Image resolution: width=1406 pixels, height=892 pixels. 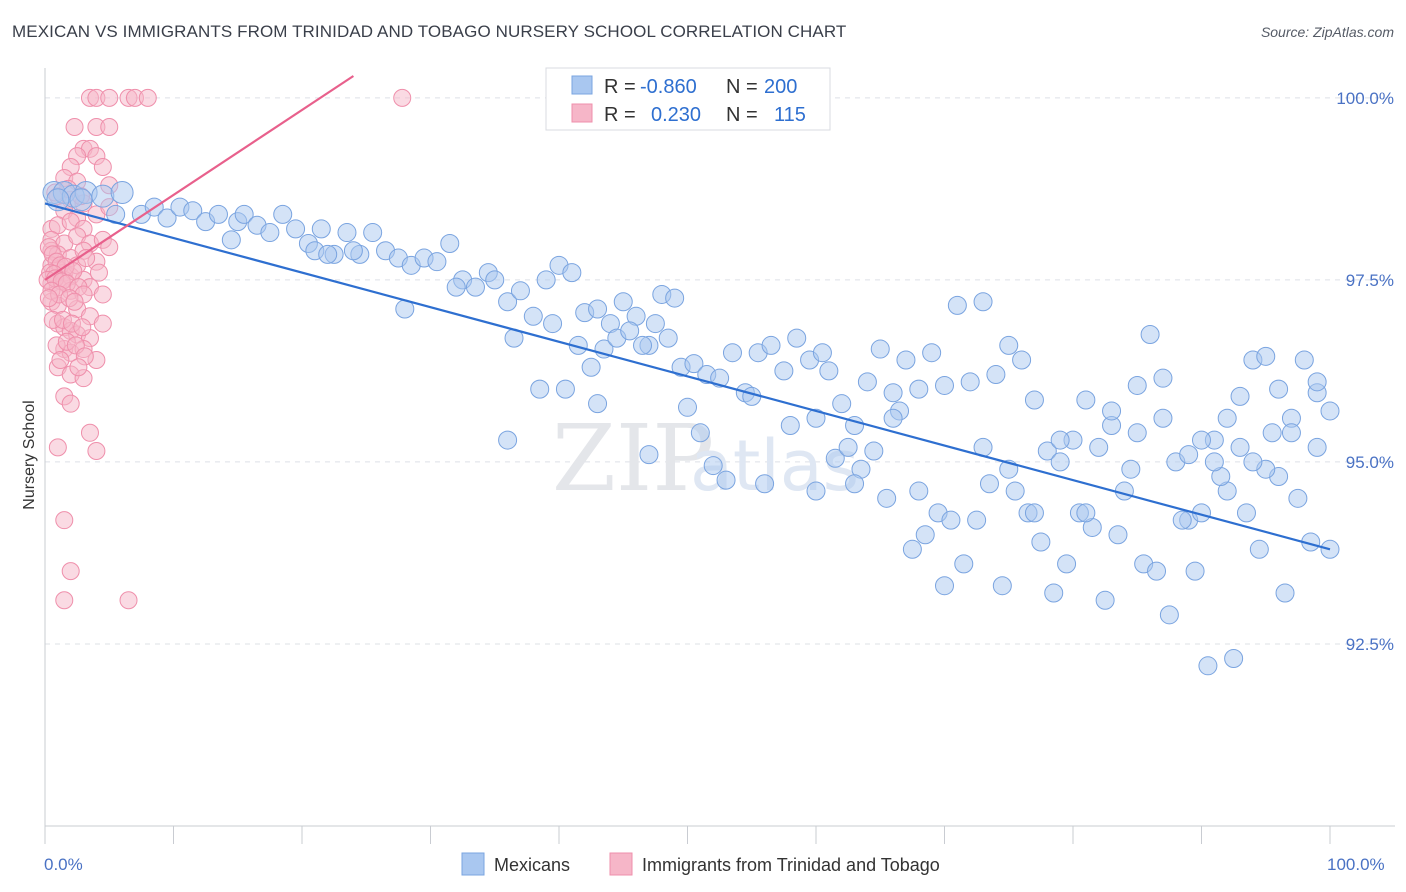 What do you see at coordinates (1370, 644) in the screenshot?
I see `y-tick-label: 92.5%` at bounding box center [1370, 644].